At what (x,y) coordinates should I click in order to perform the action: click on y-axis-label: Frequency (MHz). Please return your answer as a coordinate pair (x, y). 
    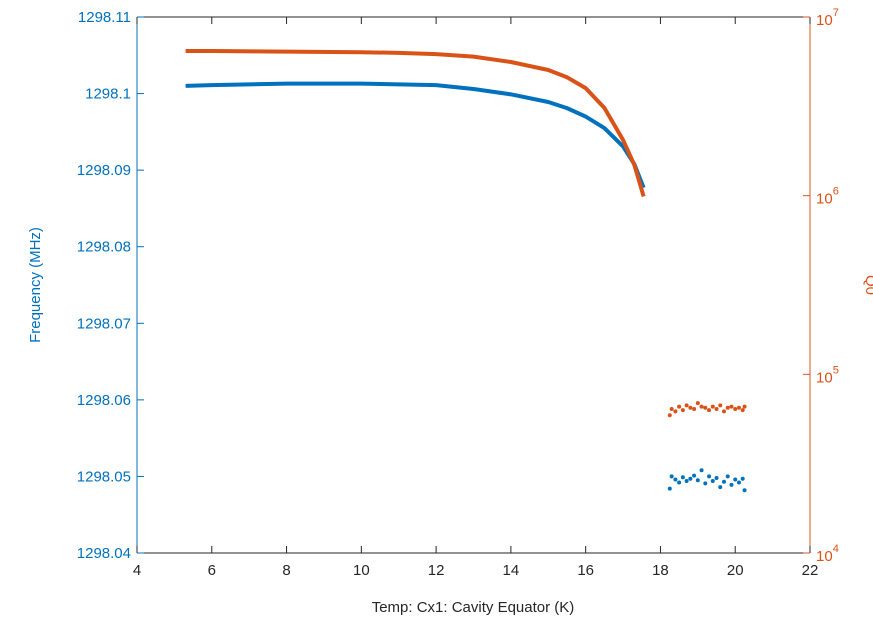
    Looking at the image, I should click on (35, 285).